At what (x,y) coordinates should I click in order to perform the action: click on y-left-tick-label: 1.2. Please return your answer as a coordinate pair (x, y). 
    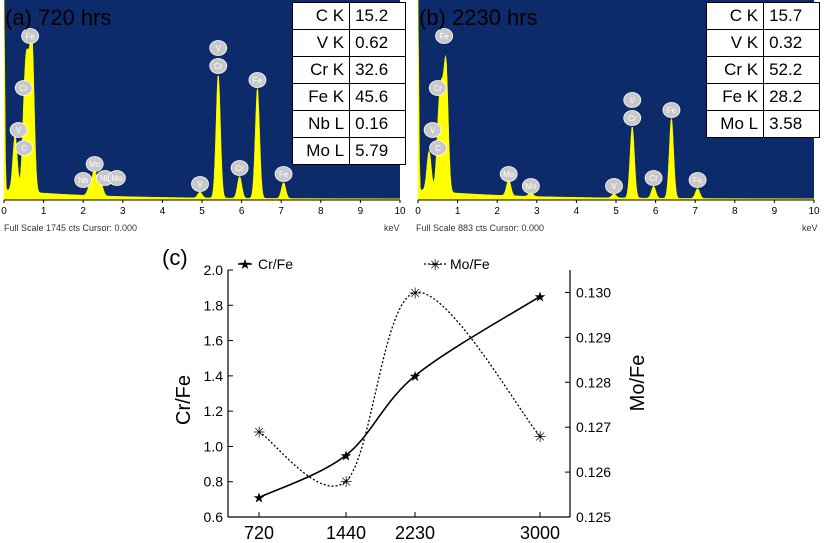
    Looking at the image, I should click on (214, 411).